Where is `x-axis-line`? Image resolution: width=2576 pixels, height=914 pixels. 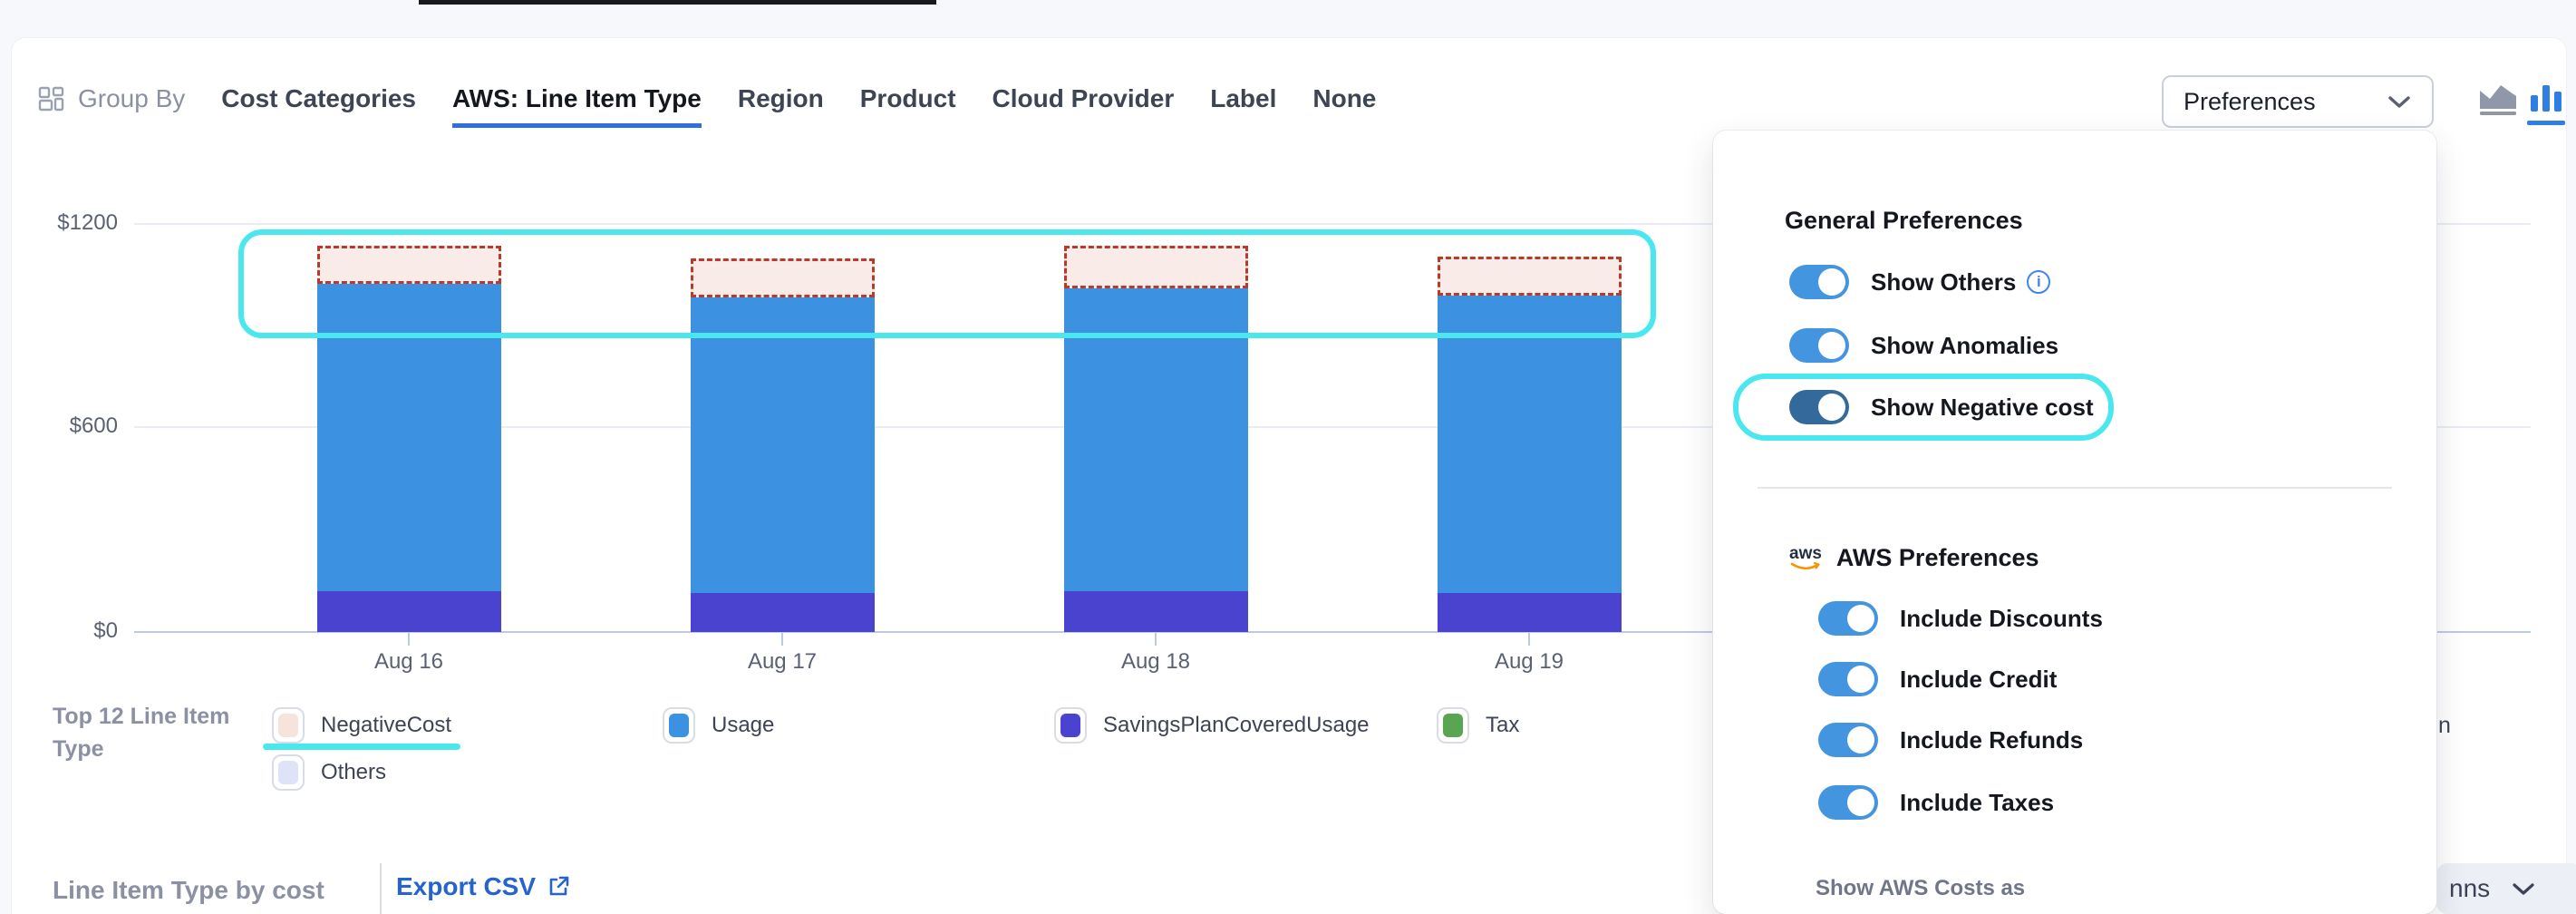 x-axis-line is located at coordinates (1332, 632).